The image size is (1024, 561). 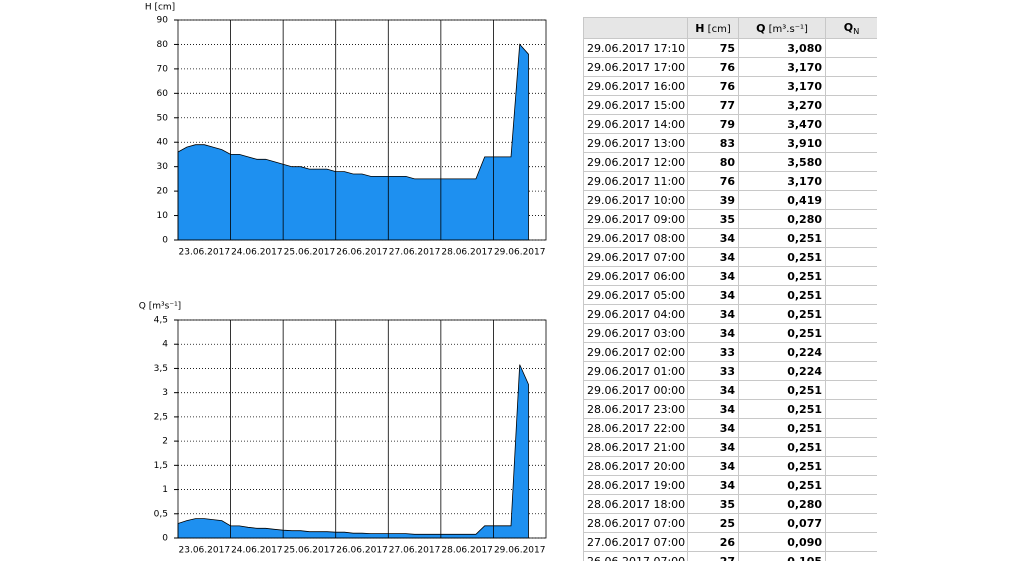 What do you see at coordinates (353, 451) in the screenshot?
I see `area` at bounding box center [353, 451].